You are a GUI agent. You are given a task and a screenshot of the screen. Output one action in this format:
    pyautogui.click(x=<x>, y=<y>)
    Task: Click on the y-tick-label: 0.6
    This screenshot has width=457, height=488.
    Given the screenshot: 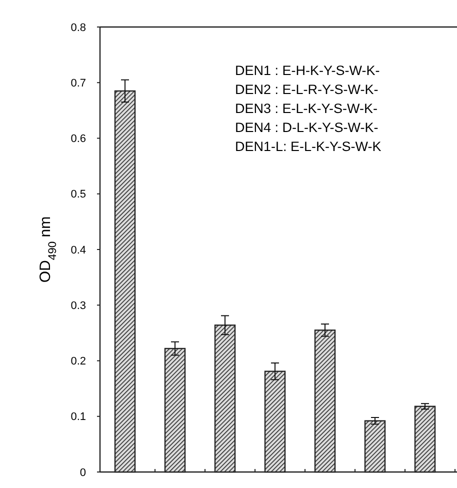 What is the action you would take?
    pyautogui.click(x=78, y=139)
    